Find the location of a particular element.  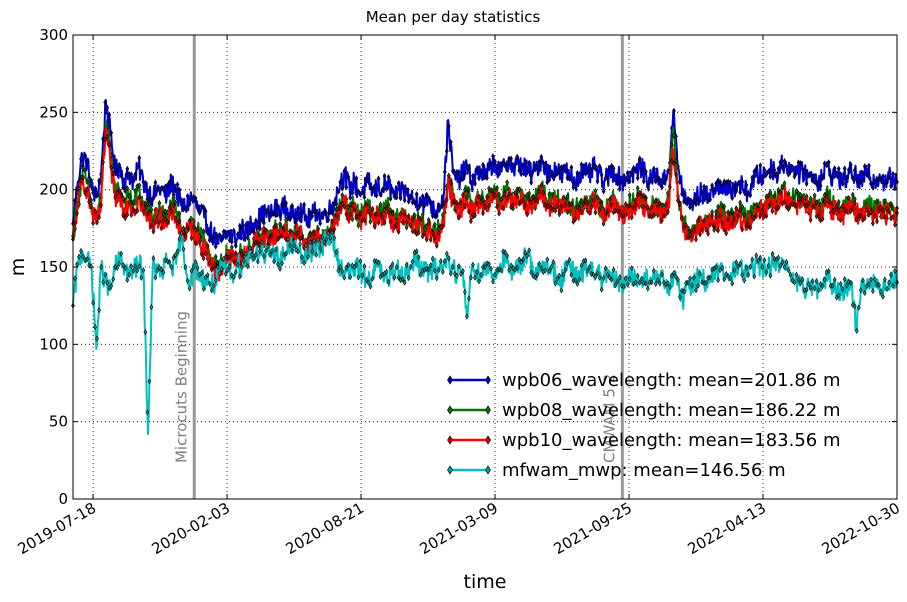

y-tick-label: 50 is located at coordinates (58, 422).